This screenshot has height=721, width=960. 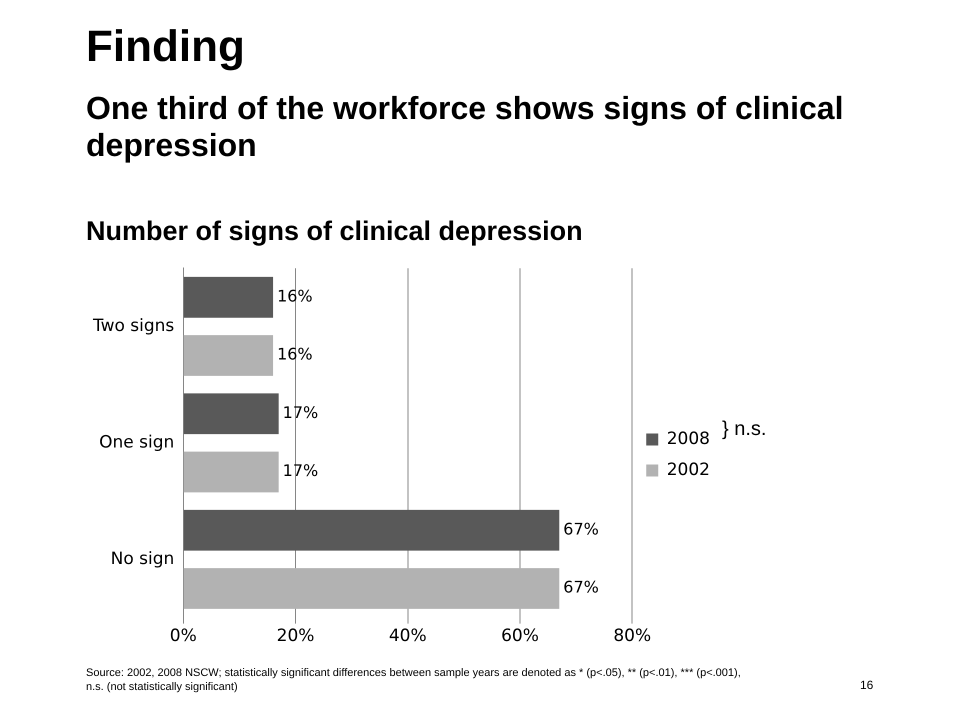 What do you see at coordinates (165, 47) in the screenshot?
I see `text: Finding` at bounding box center [165, 47].